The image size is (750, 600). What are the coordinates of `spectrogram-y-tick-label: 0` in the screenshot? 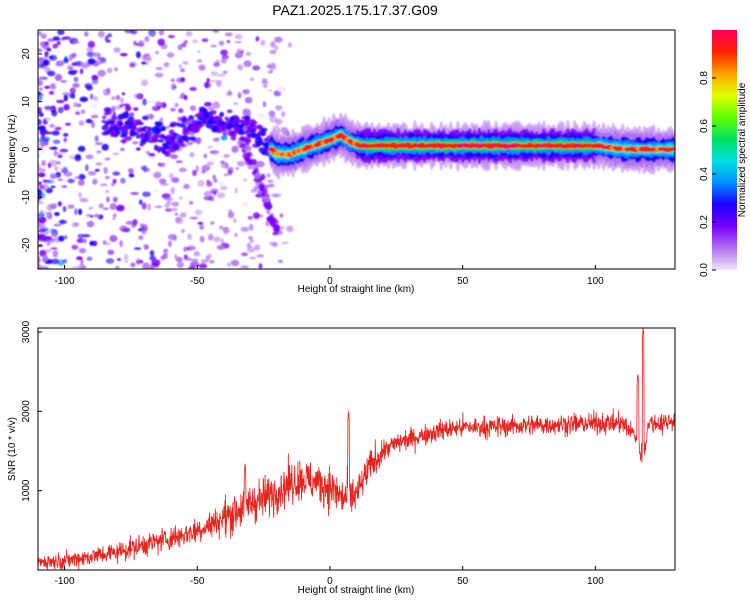 It's located at (26, 149).